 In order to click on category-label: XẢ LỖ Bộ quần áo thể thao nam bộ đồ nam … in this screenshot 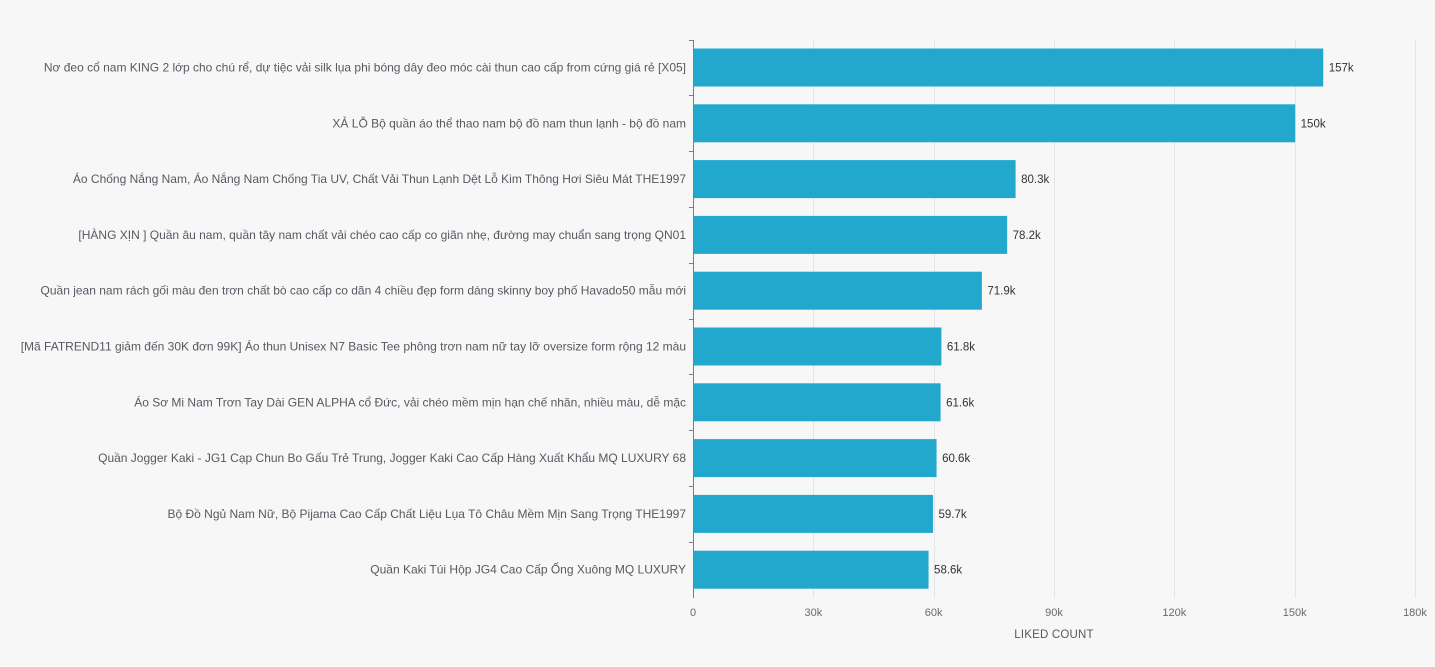, I will do `click(509, 122)`.